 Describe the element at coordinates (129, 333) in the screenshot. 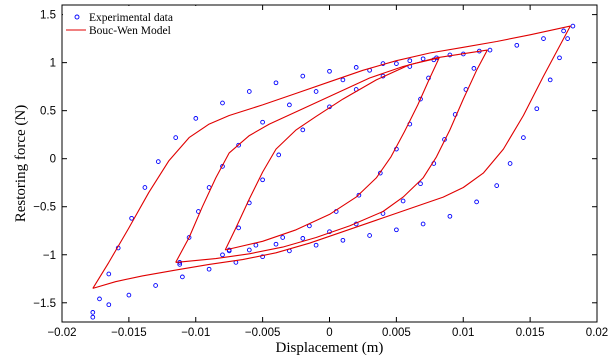

I see `x-tick-label: −0.015` at that location.